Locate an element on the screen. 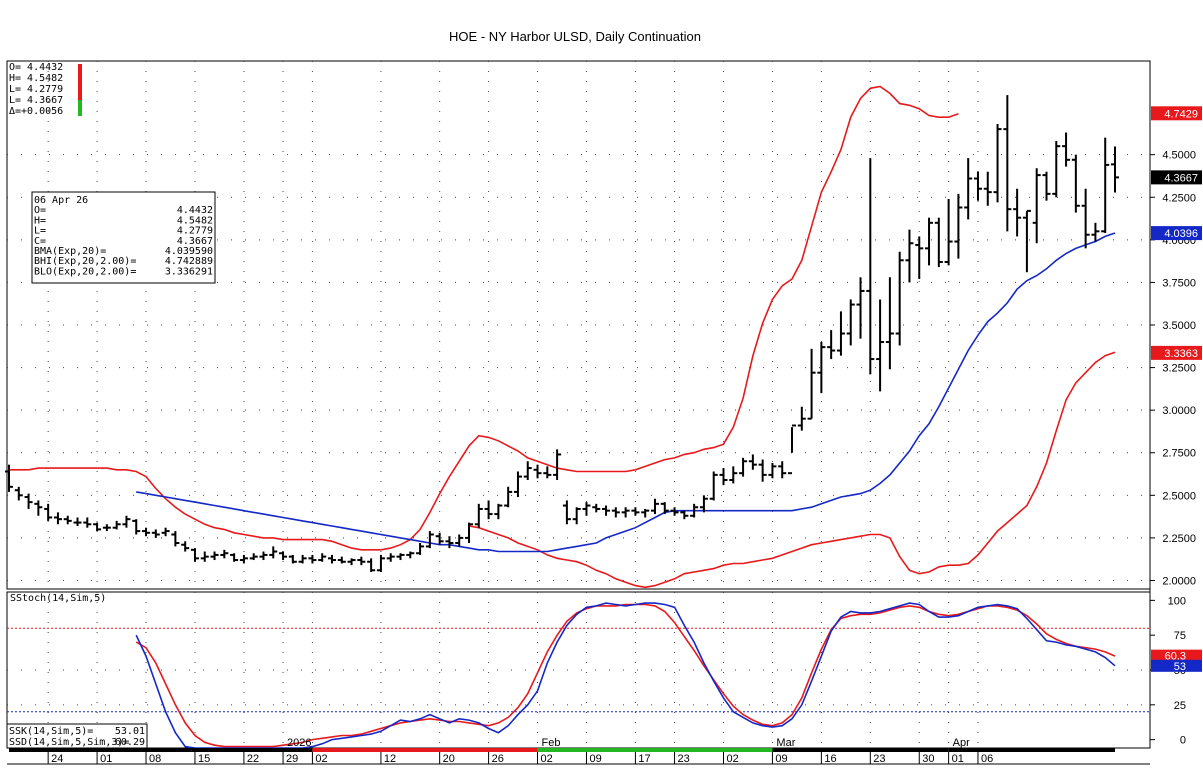 Image resolution: width=1203 pixels, height=772 pixels. x-tick-5: 29 is located at coordinates (292, 759).